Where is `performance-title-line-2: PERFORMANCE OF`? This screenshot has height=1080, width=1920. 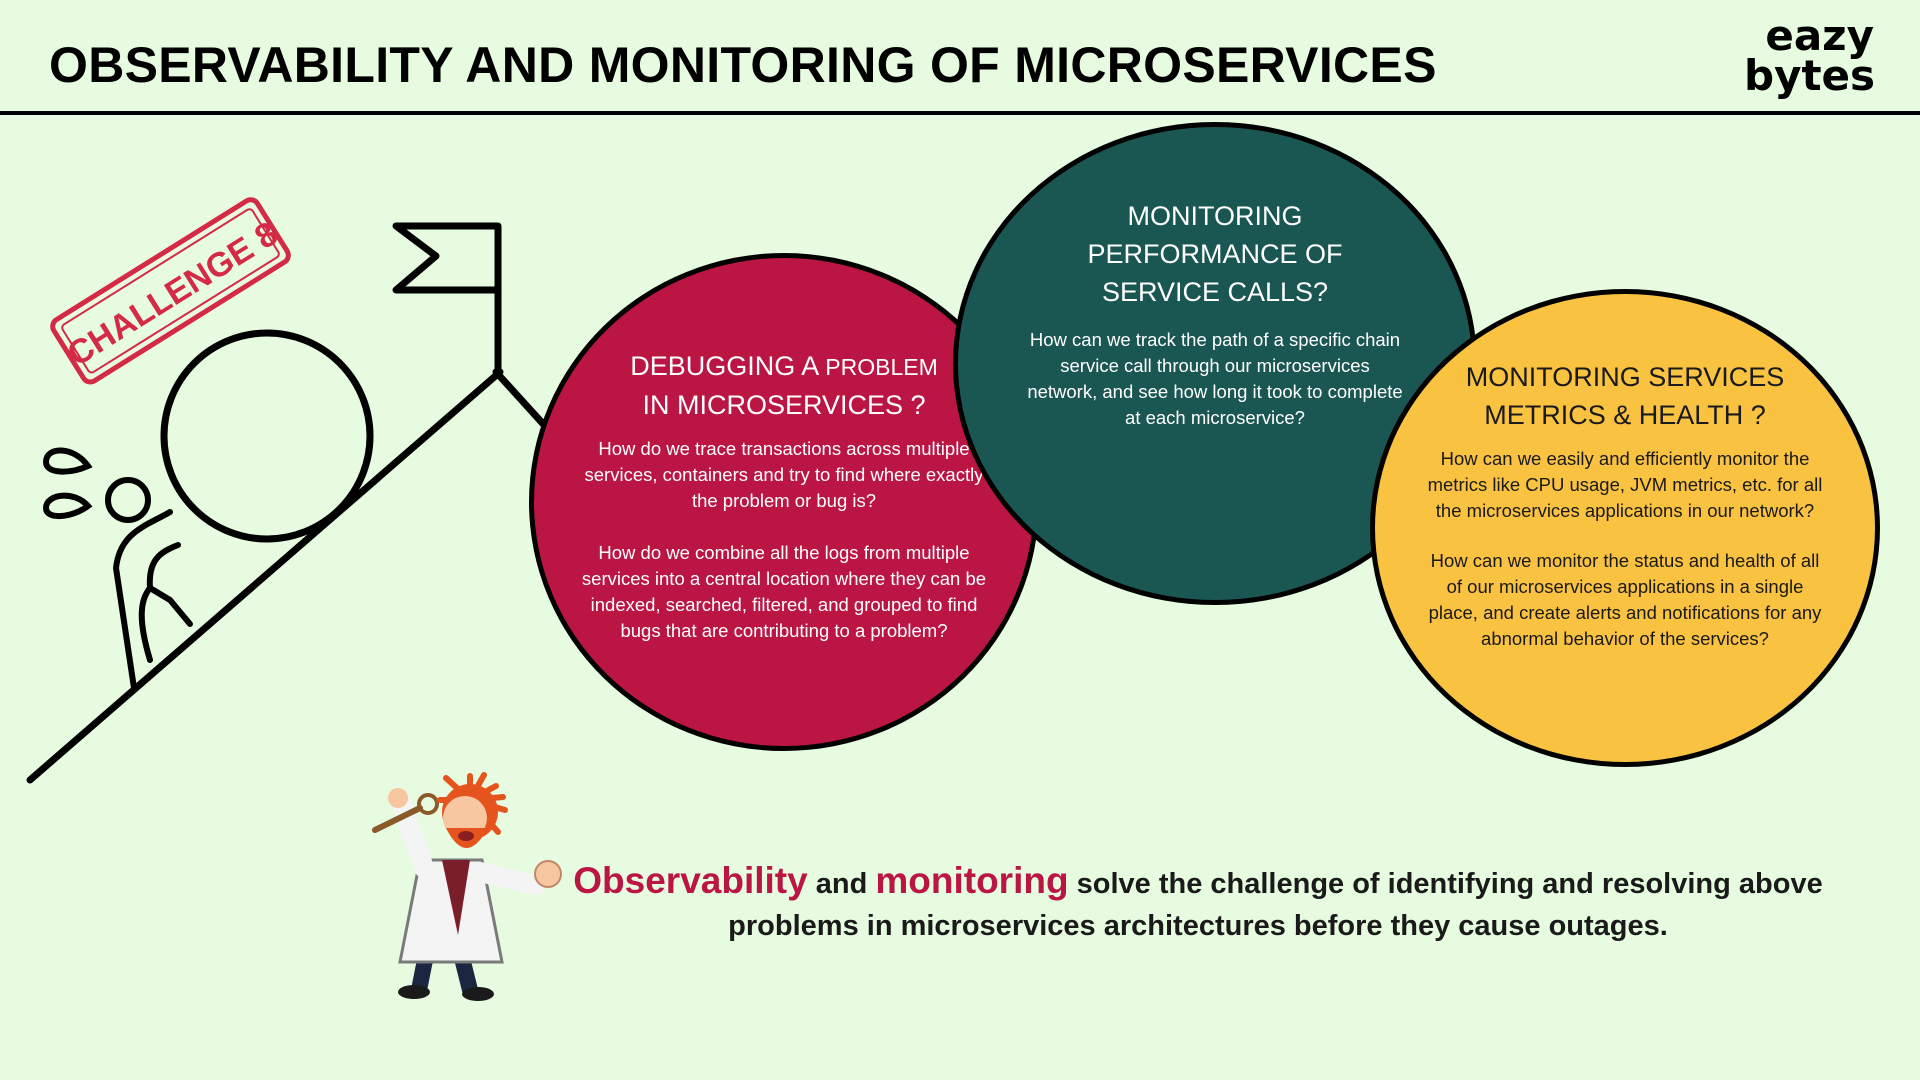 performance-title-line-2: PERFORMANCE OF is located at coordinates (1215, 254).